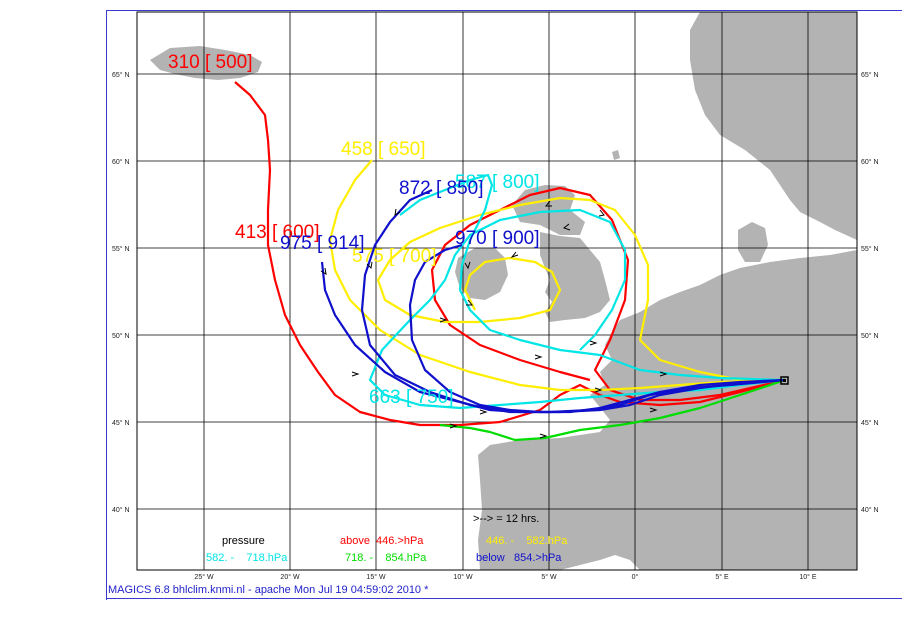 This screenshot has width=902, height=628. What do you see at coordinates (463, 577) in the screenshot?
I see `lon-label: 10° W` at bounding box center [463, 577].